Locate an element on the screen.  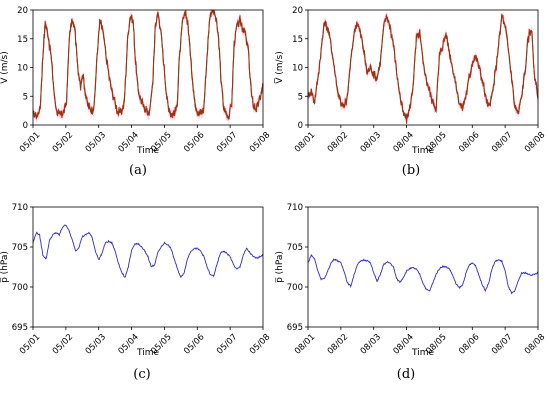
caption-c: (c) is located at coordinates (142, 374).